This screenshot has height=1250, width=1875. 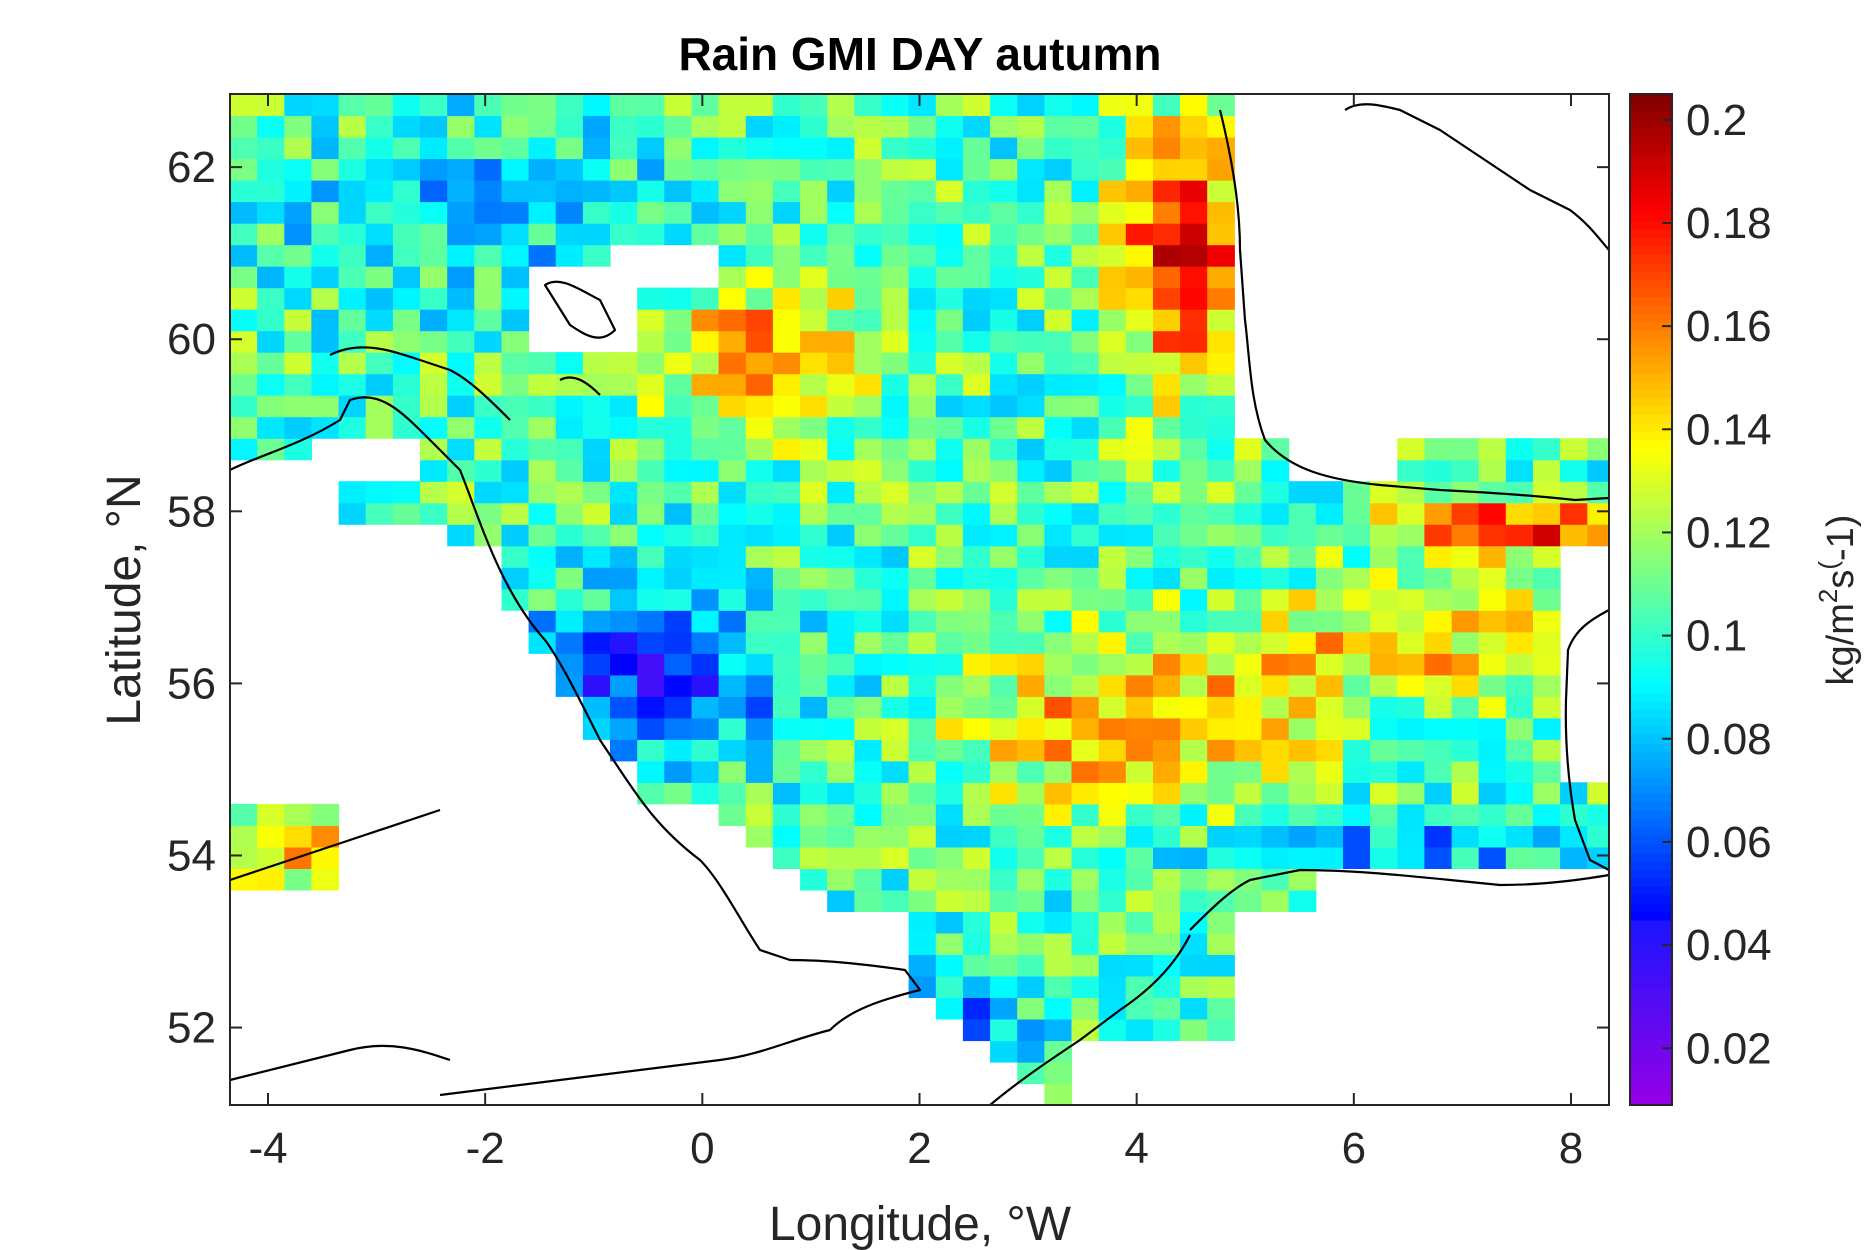 I want to click on coastline-wales, so click(x=340, y=1063).